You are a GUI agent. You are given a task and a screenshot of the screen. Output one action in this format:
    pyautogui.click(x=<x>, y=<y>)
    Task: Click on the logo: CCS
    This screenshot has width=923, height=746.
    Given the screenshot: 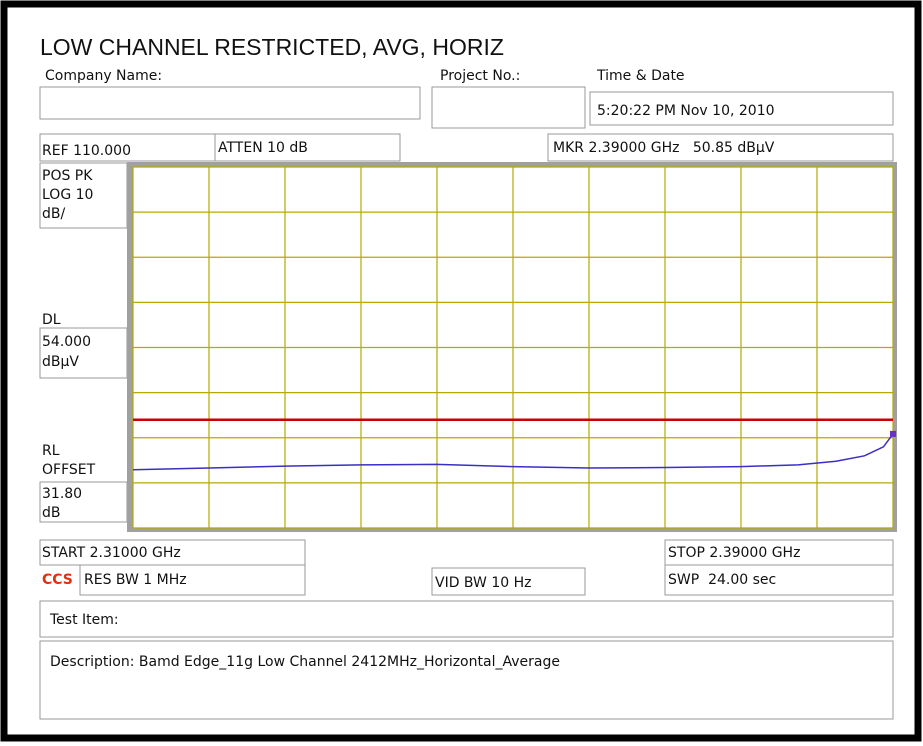 What is the action you would take?
    pyautogui.click(x=57, y=580)
    